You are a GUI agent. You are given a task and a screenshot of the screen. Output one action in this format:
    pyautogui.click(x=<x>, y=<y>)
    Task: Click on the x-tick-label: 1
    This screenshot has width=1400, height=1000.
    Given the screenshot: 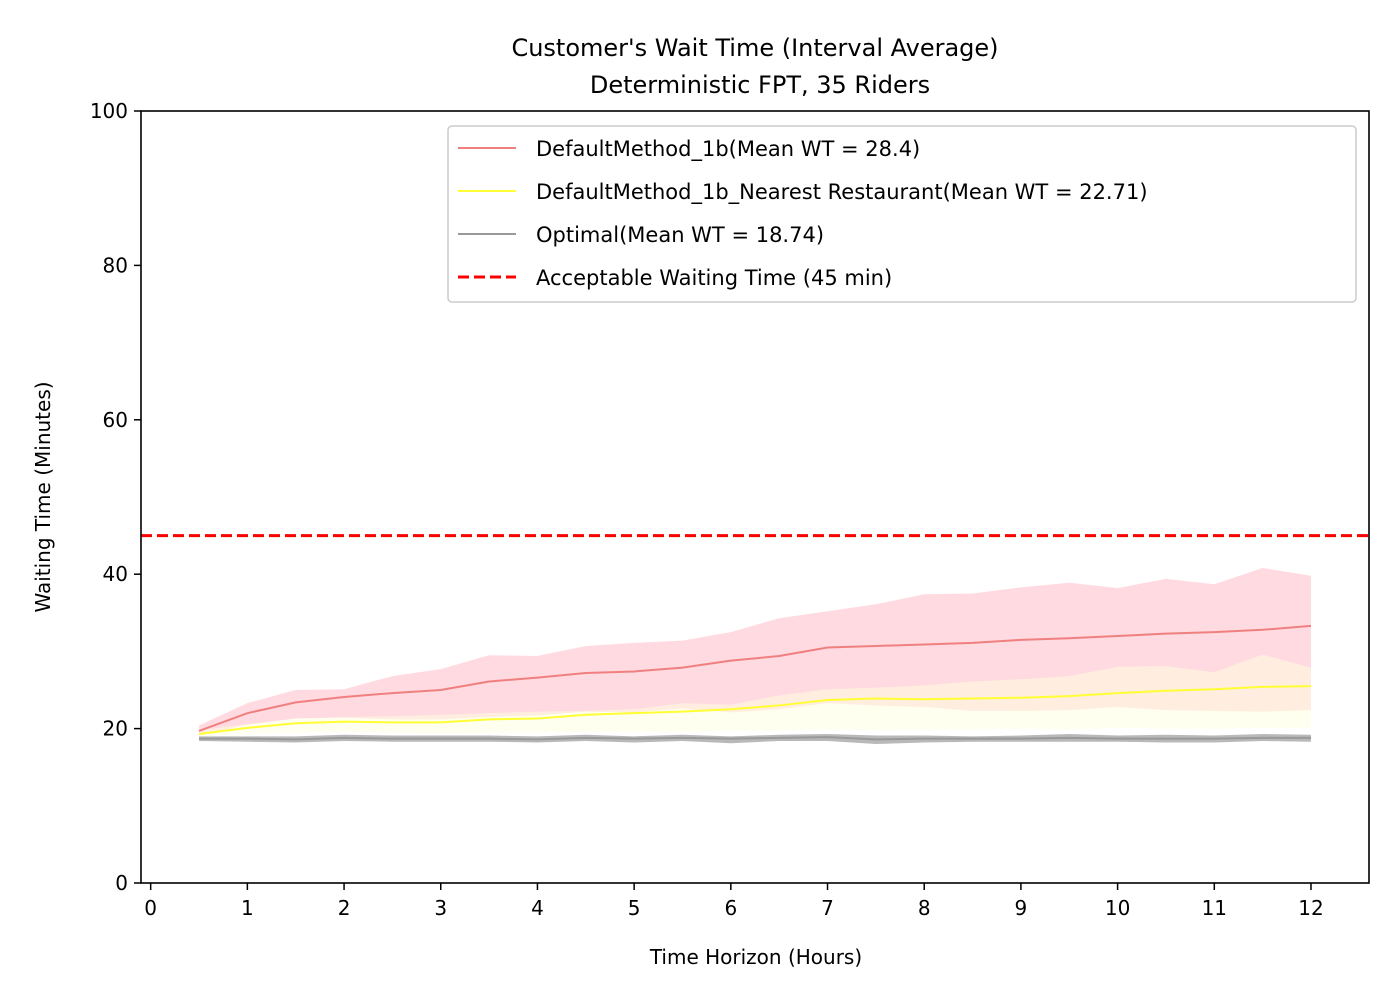 What is the action you would take?
    pyautogui.click(x=247, y=908)
    